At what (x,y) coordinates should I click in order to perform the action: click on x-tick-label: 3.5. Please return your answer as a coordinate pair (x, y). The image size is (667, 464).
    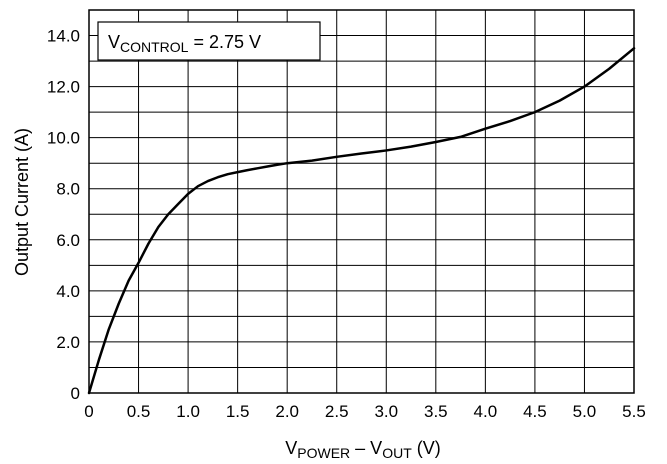
    Looking at the image, I should click on (436, 411).